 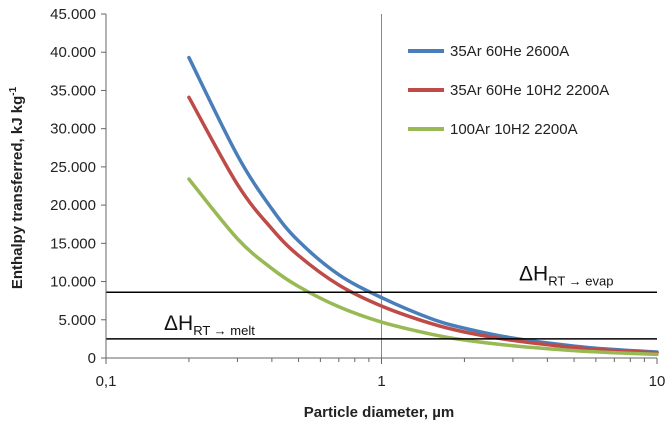 I want to click on x-axis-title: Particle diameter, µm, so click(x=379, y=412).